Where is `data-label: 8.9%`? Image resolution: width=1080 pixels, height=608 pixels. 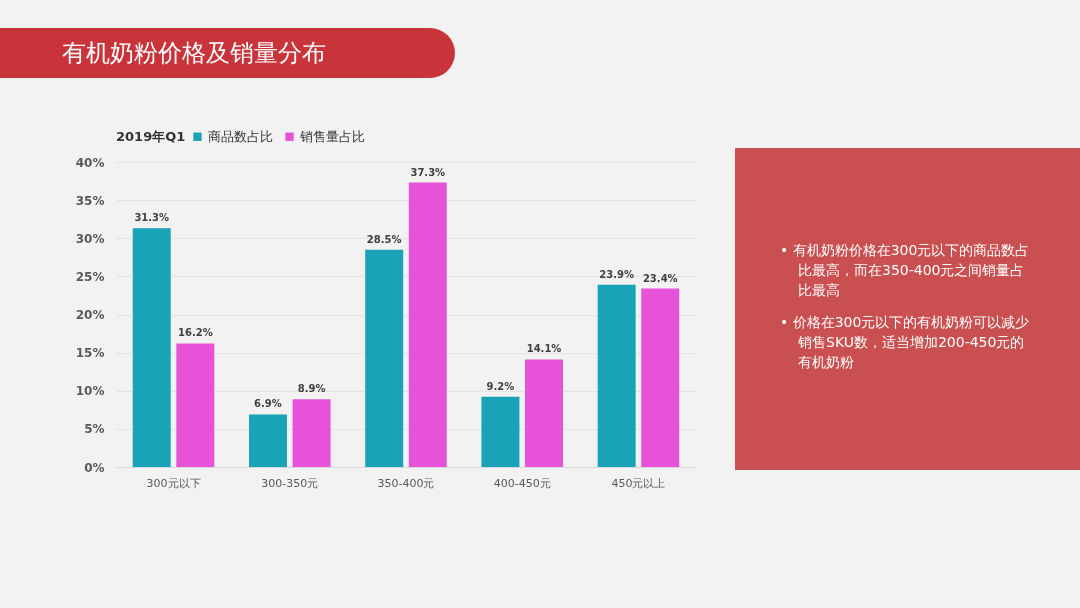 data-label: 8.9% is located at coordinates (311, 389).